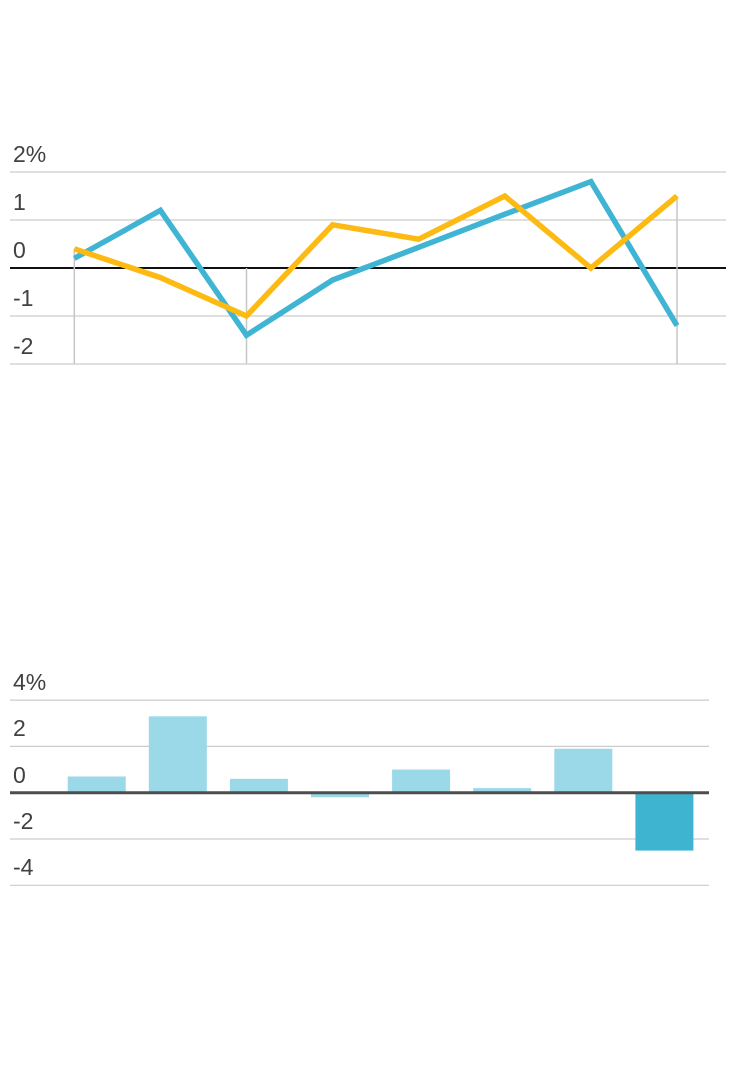 Image resolution: width=750 pixels, height=1088 pixels. Describe the element at coordinates (30, 154) in the screenshot. I see `y-tick-label: 2%` at that location.